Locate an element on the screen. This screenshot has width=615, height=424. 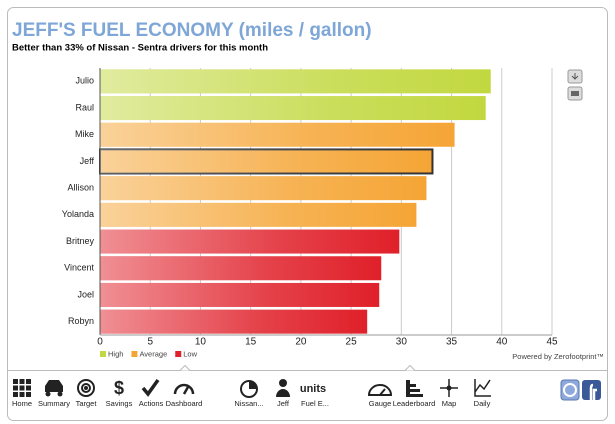
y-tick-label: Robyn is located at coordinates (81, 321).